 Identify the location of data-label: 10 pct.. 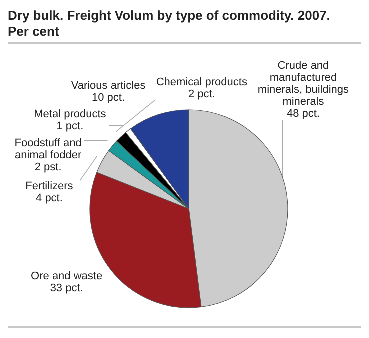
(109, 98).